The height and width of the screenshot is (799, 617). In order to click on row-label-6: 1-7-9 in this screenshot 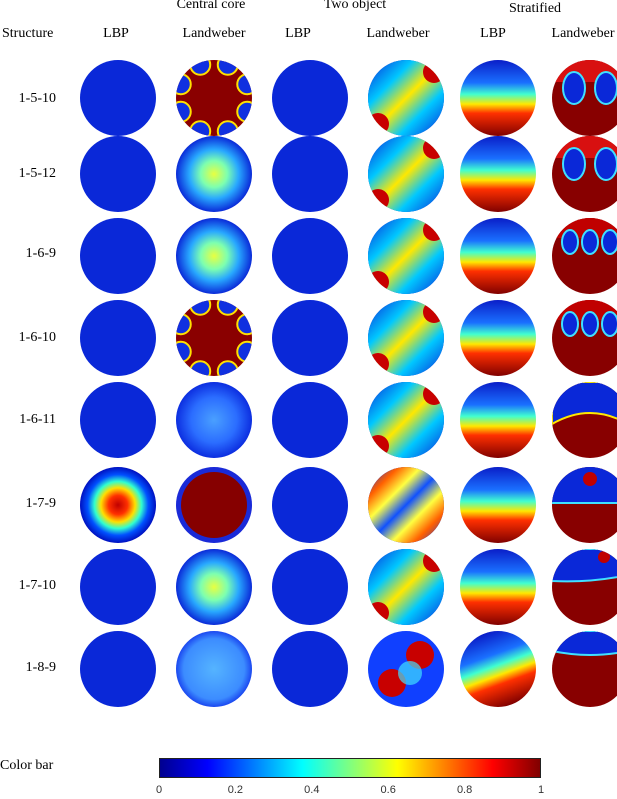, I will do `click(40, 503)`.